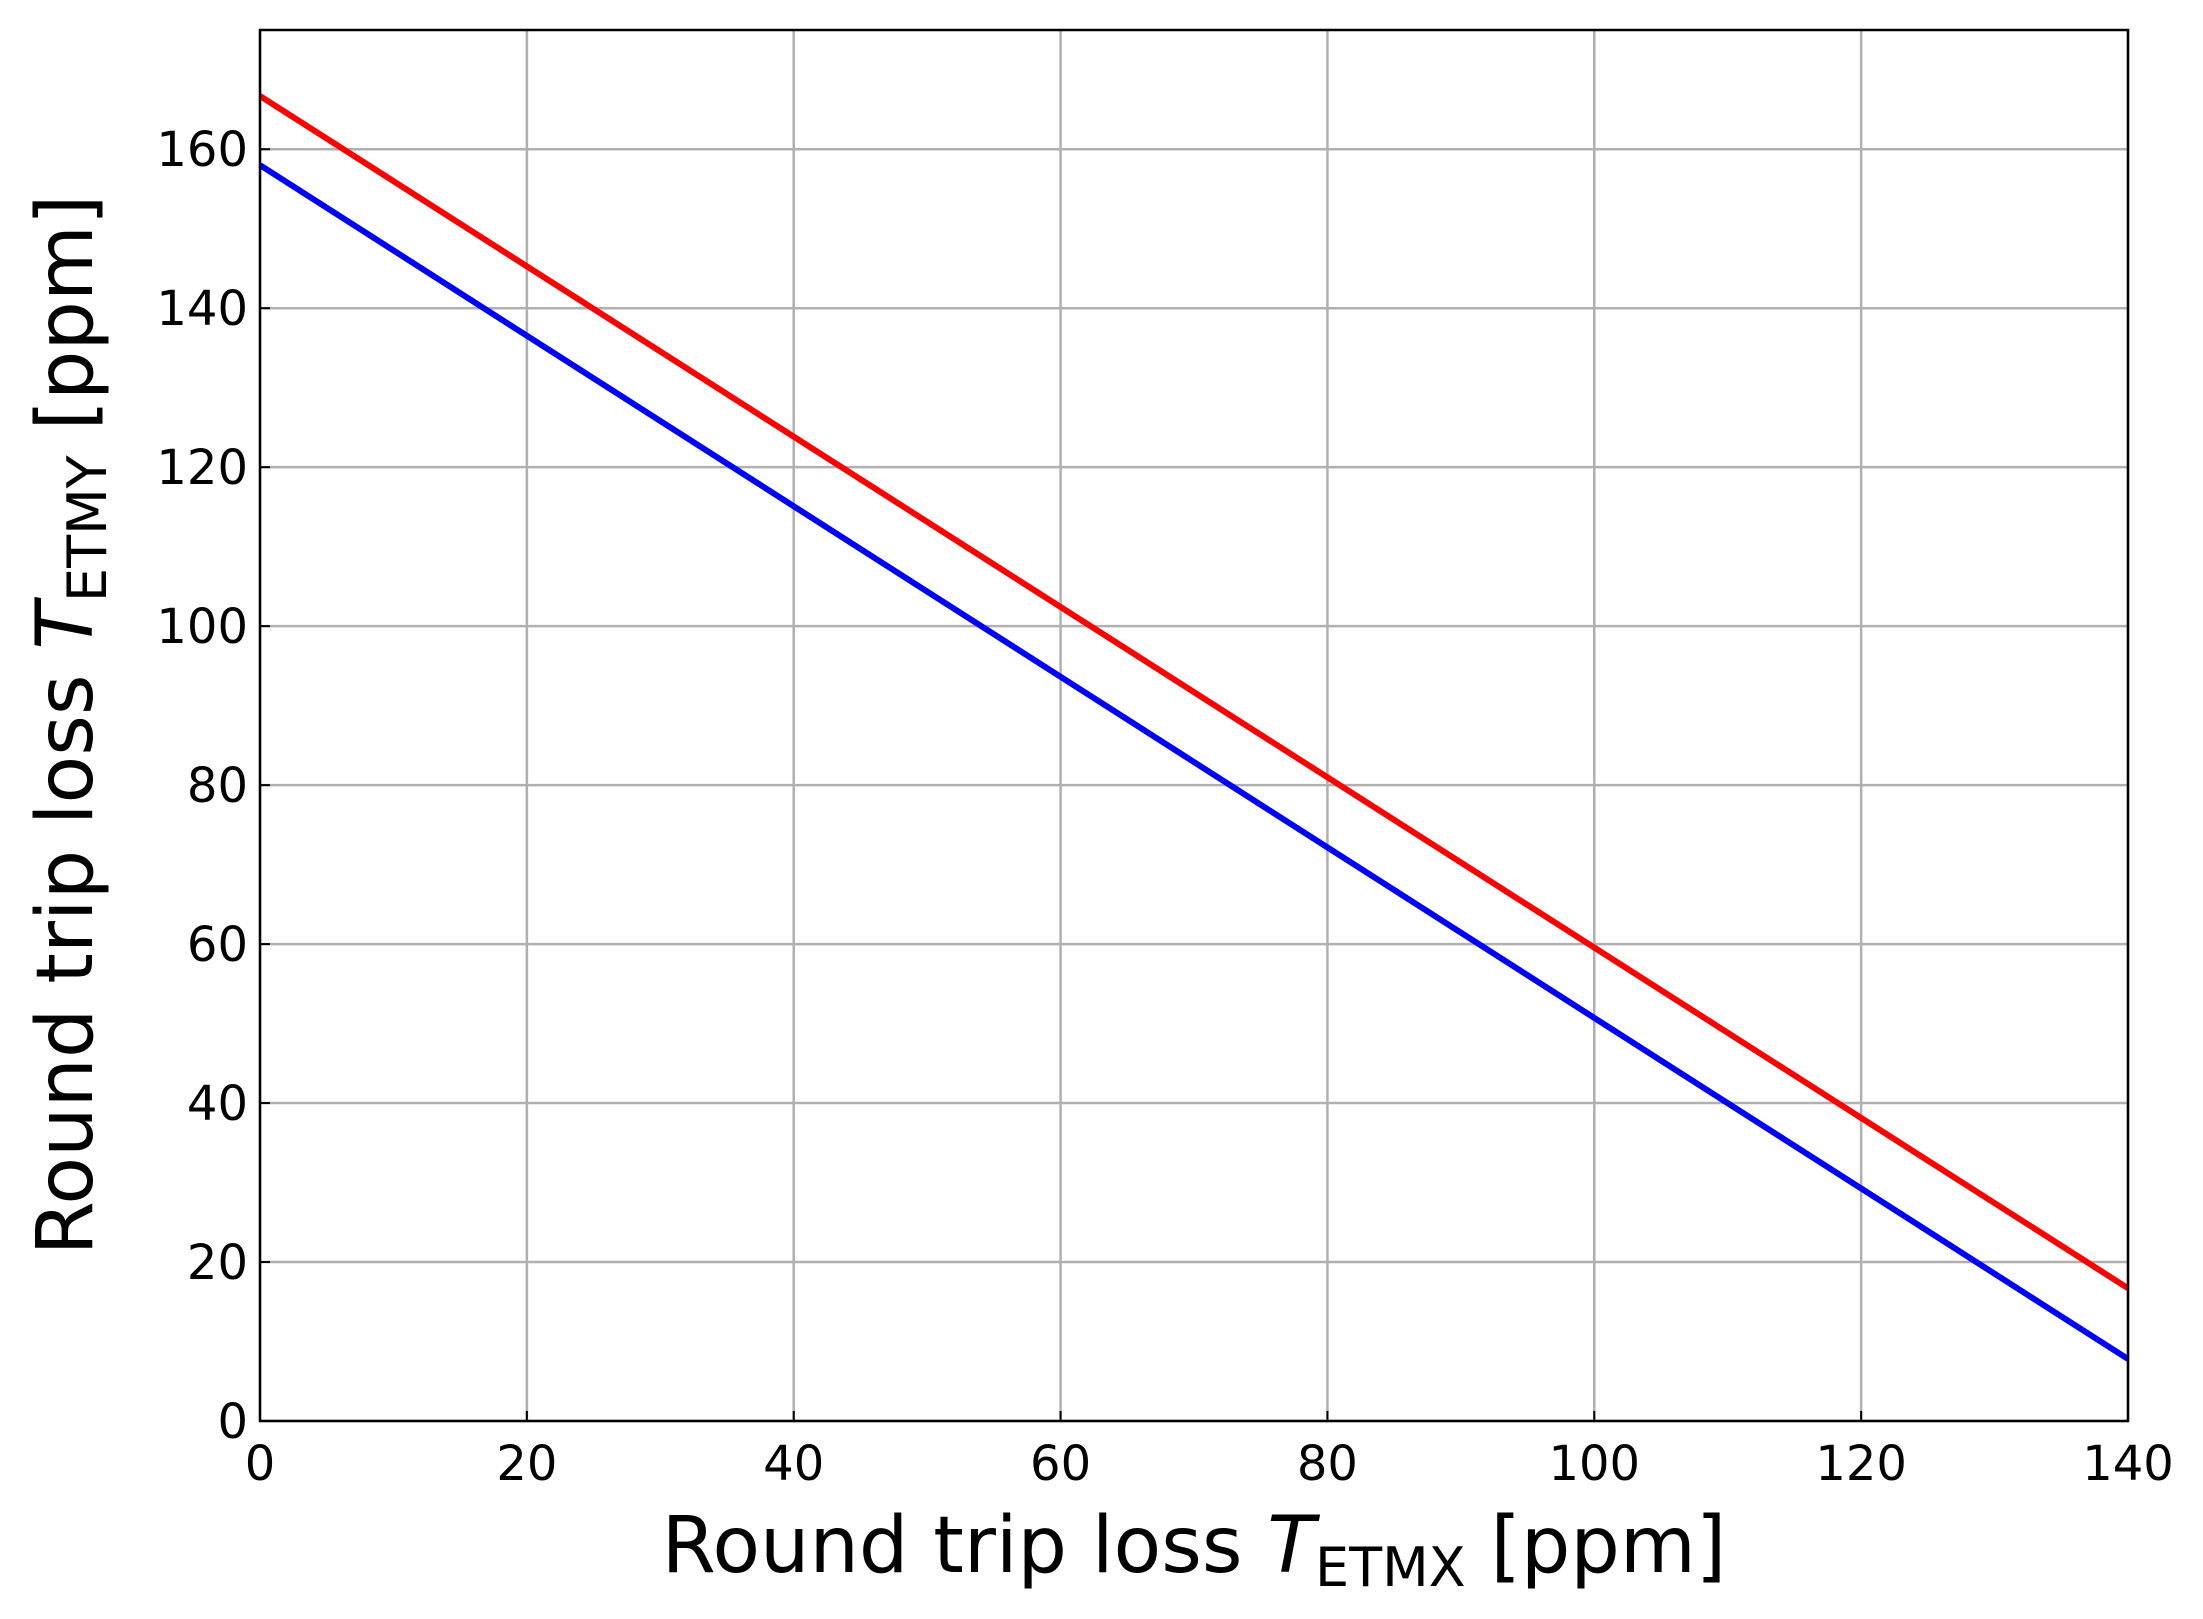 The image size is (2203, 1619). What do you see at coordinates (202, 309) in the screenshot?
I see `y-tick-label: 140` at bounding box center [202, 309].